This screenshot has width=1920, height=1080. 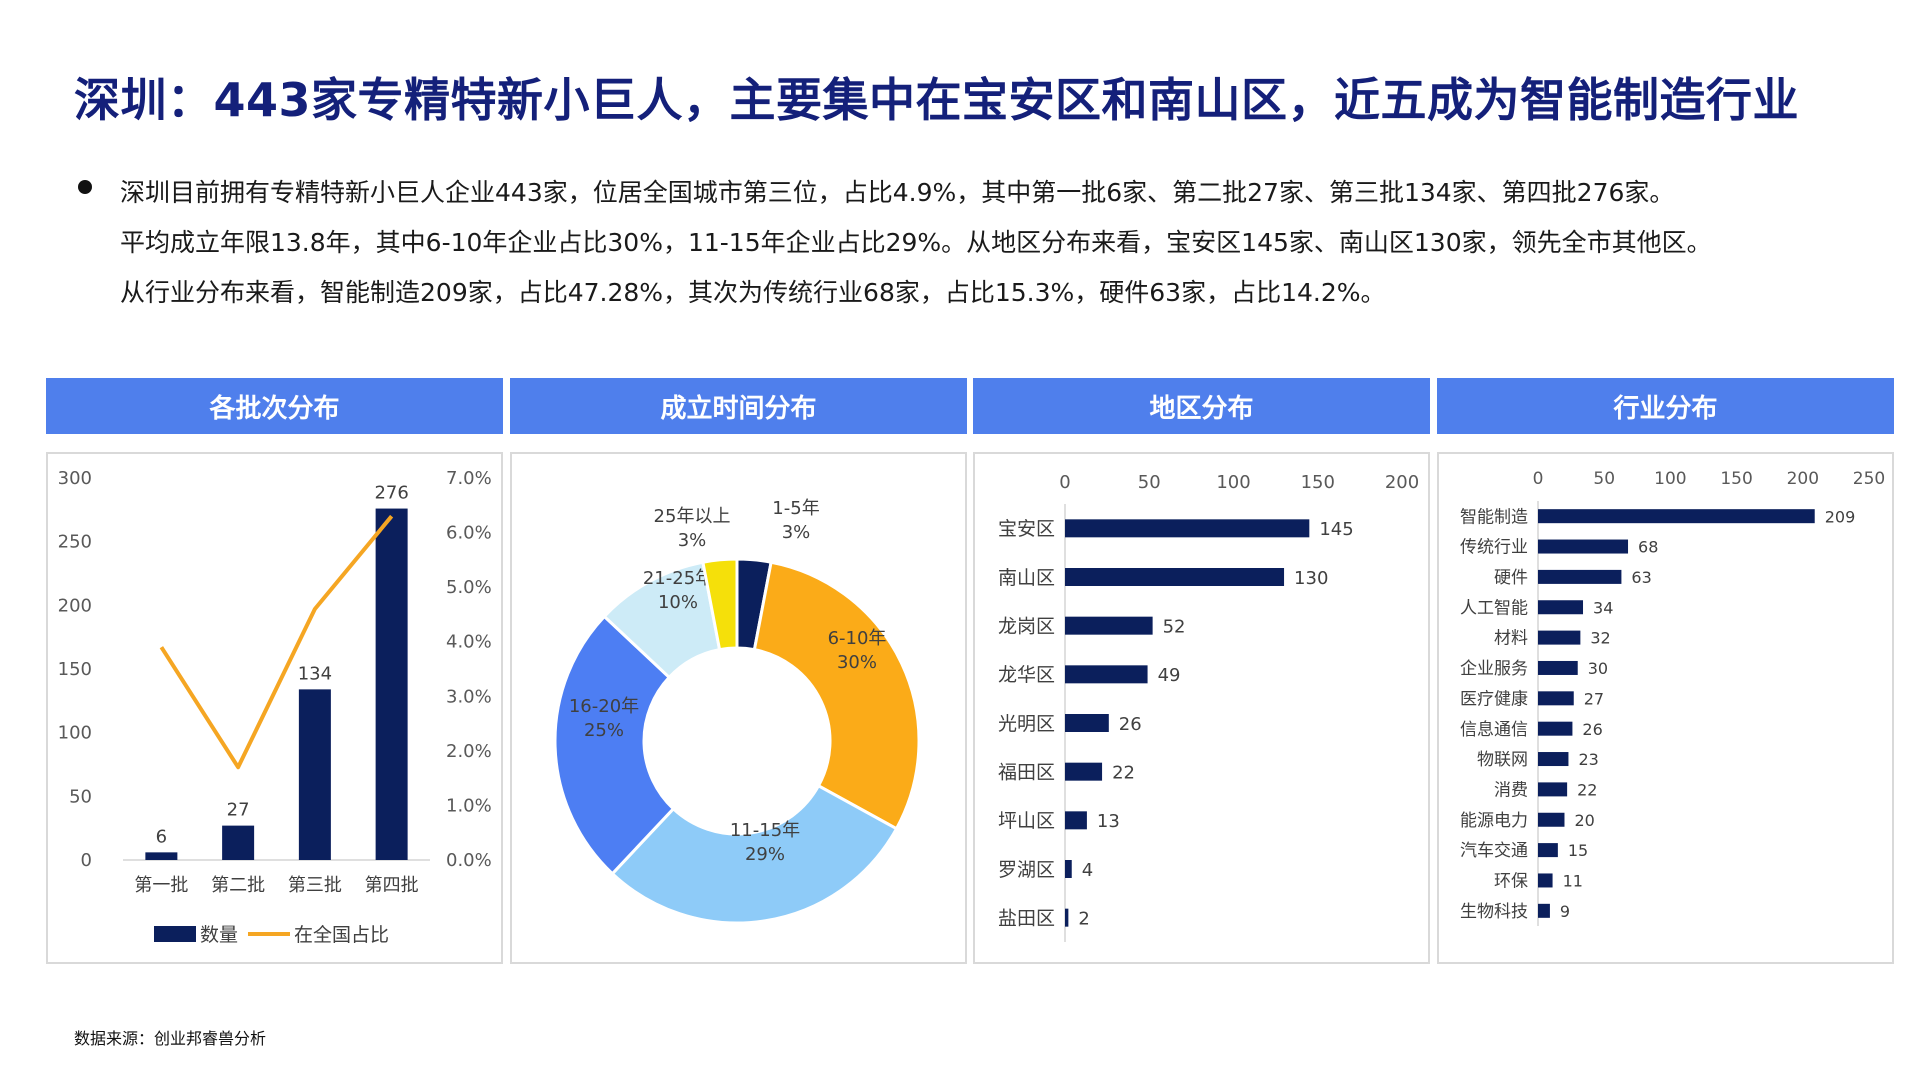 What do you see at coordinates (1600, 638) in the screenshot?
I see `bar-data-label: 32` at bounding box center [1600, 638].